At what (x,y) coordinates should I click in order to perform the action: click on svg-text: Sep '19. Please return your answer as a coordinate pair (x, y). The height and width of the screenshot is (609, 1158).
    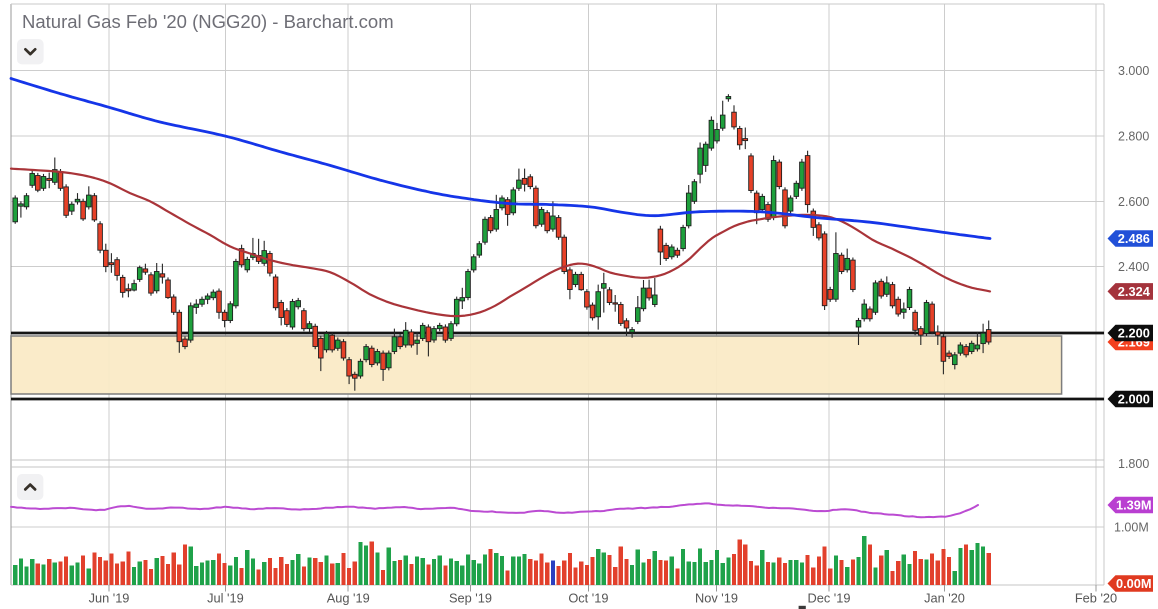
    Looking at the image, I should click on (470, 598).